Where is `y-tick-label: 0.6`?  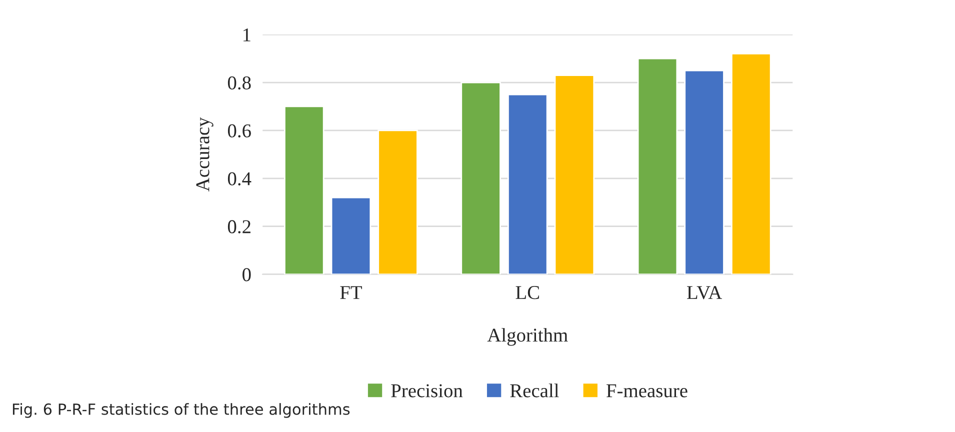 y-tick-label: 0.6 is located at coordinates (239, 131).